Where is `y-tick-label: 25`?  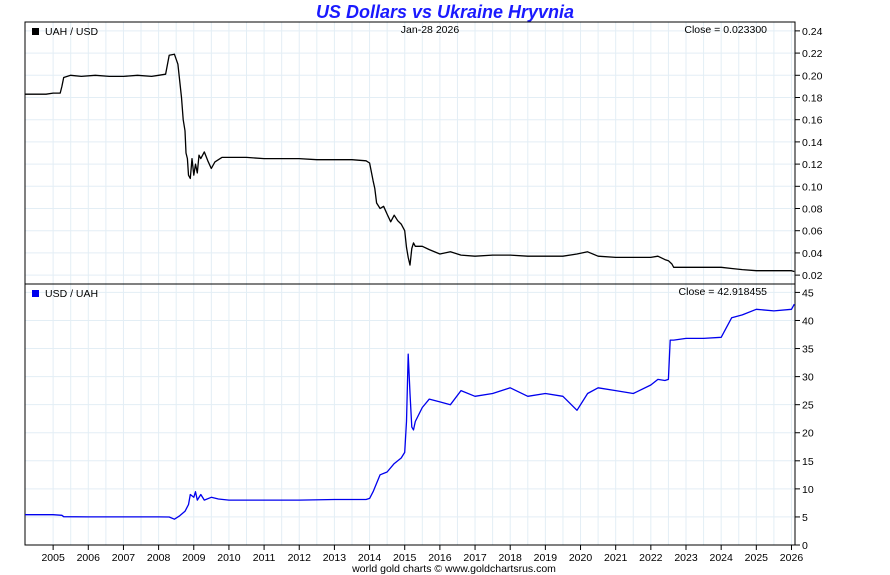
y-tick-label: 25 is located at coordinates (808, 406).